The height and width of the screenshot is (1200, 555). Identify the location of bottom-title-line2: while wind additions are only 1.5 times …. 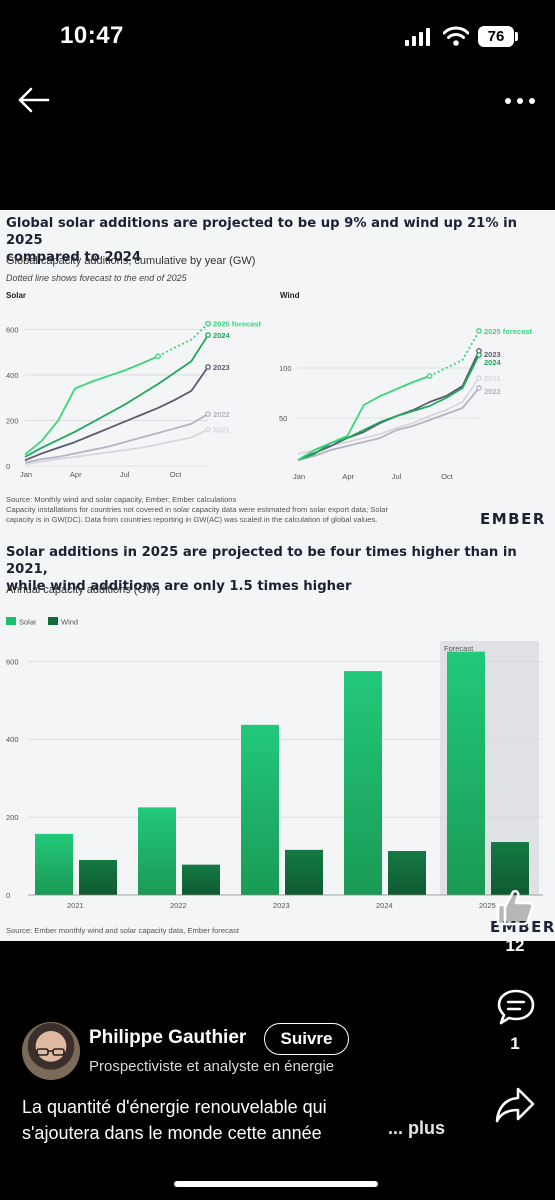
(179, 586).